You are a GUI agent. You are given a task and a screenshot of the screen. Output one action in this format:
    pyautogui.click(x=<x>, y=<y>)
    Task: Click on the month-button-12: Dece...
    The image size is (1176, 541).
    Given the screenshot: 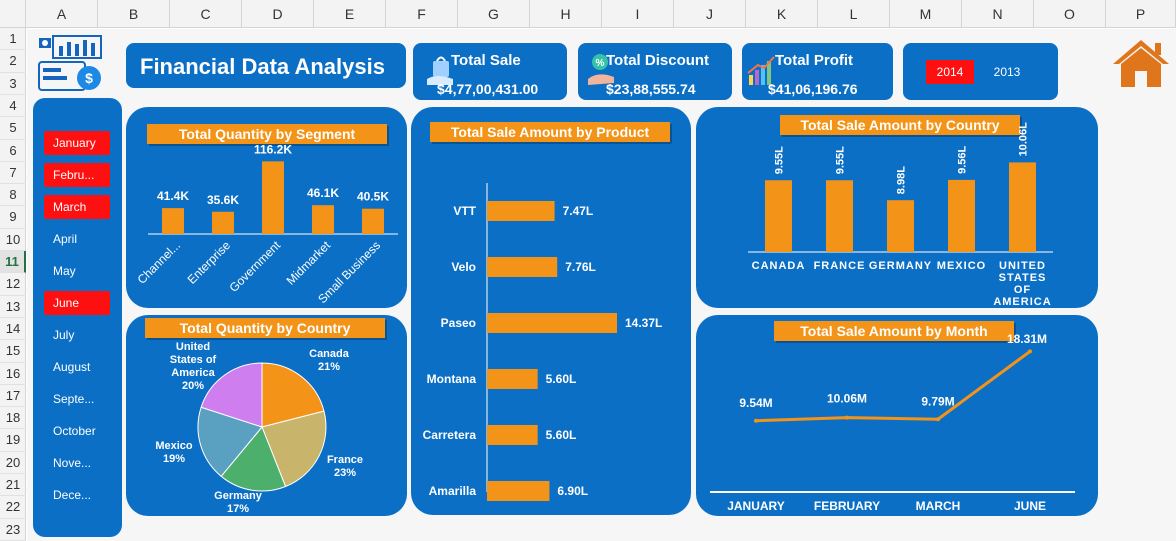 What is the action you would take?
    pyautogui.click(x=72, y=495)
    